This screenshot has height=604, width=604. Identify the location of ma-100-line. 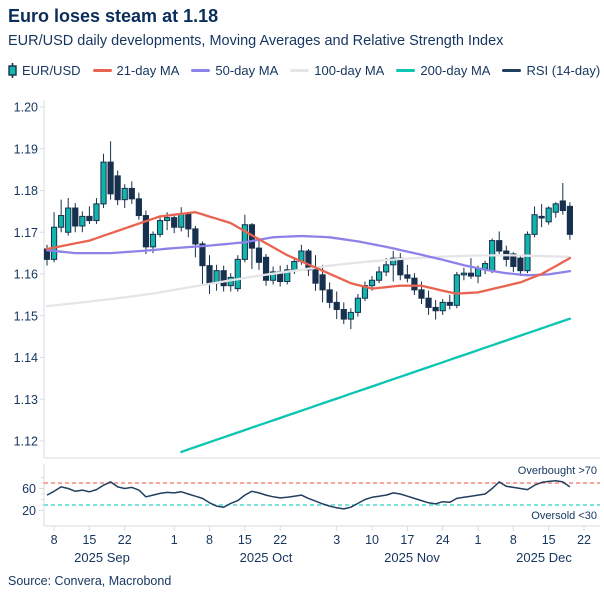
(308, 281).